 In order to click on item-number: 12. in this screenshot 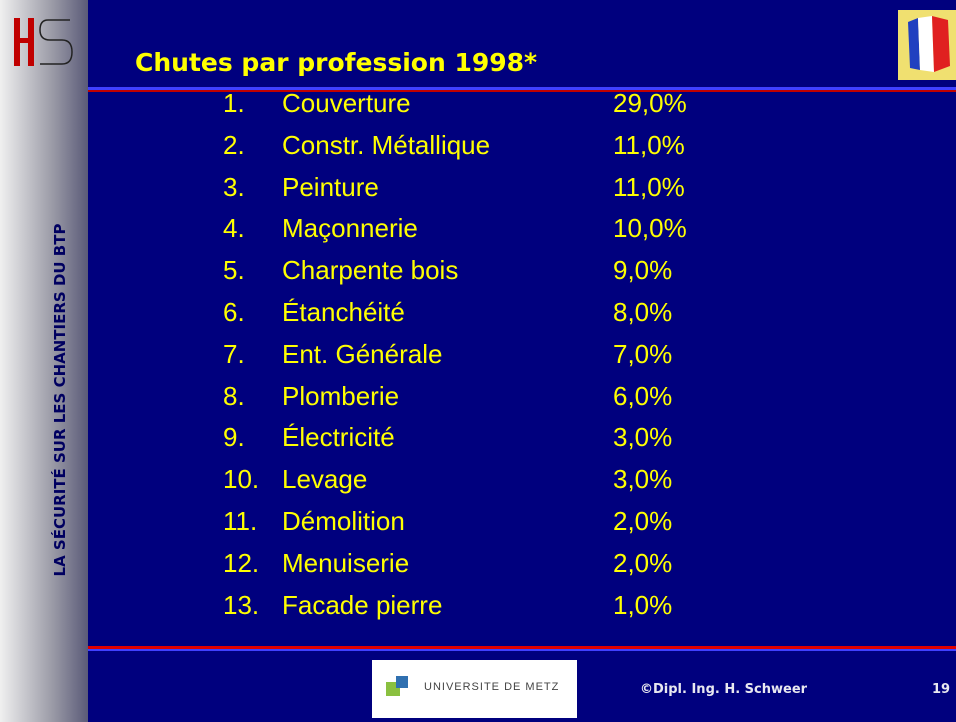, I will do `click(241, 562)`.